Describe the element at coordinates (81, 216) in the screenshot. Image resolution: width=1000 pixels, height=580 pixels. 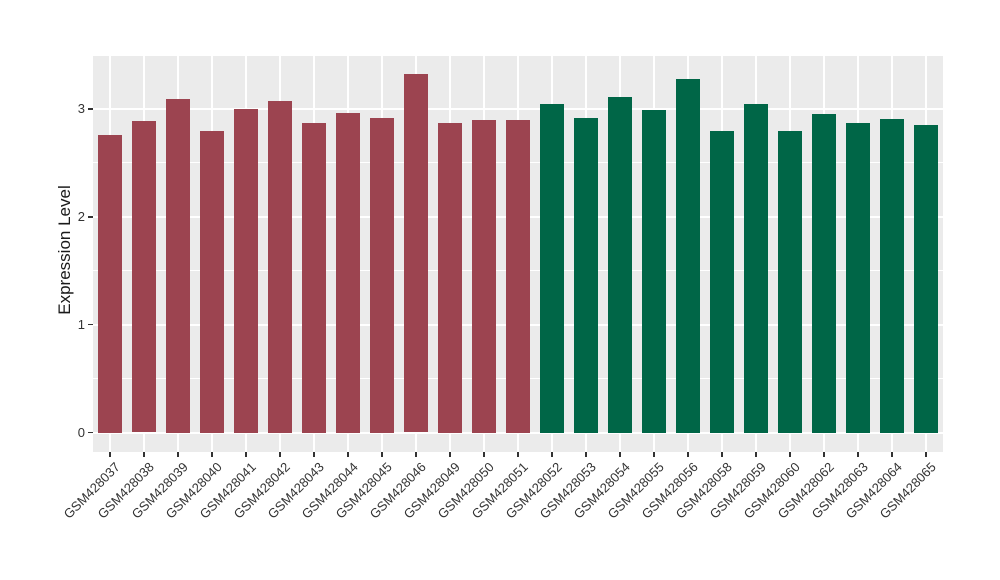
I see `y-tick-label: 2` at that location.